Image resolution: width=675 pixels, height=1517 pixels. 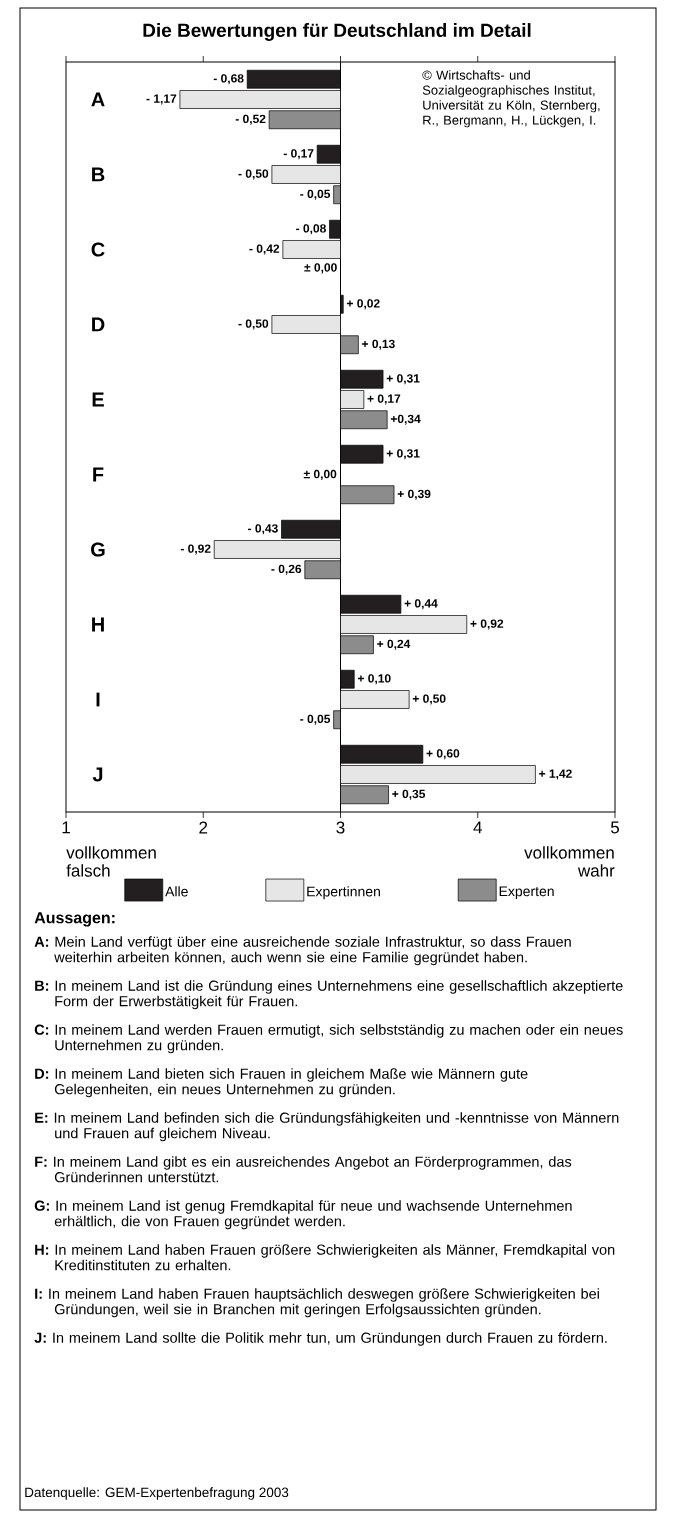 What do you see at coordinates (511, 99) in the screenshot?
I see `annotation: © Wirtschafts- und Sozialgeographisches Institut, Universität zu Köln, Sternberg, R., Bergmann, H., Lückgen, I.` at bounding box center [511, 99].